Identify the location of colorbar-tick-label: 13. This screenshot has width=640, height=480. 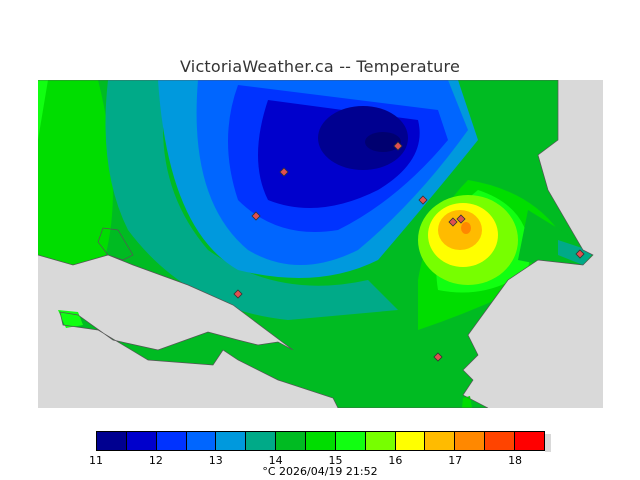
(215, 460).